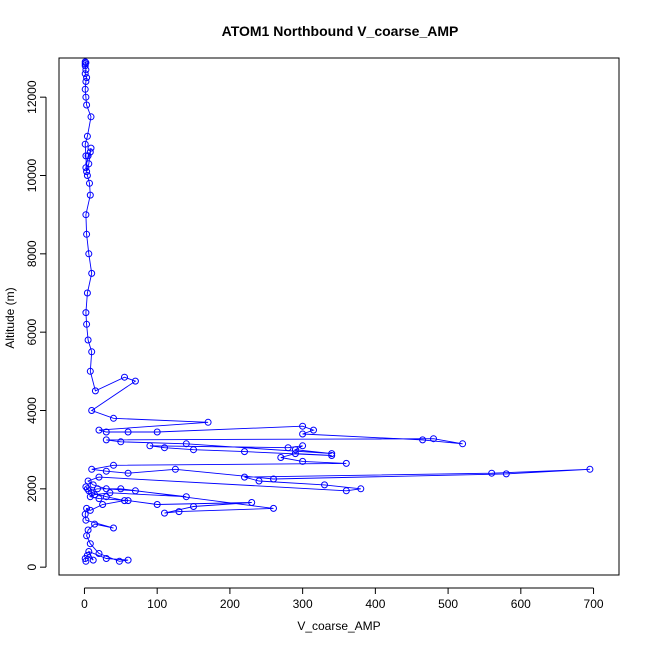  What do you see at coordinates (32, 97) in the screenshot?
I see `y-tick-label: 12000` at bounding box center [32, 97].